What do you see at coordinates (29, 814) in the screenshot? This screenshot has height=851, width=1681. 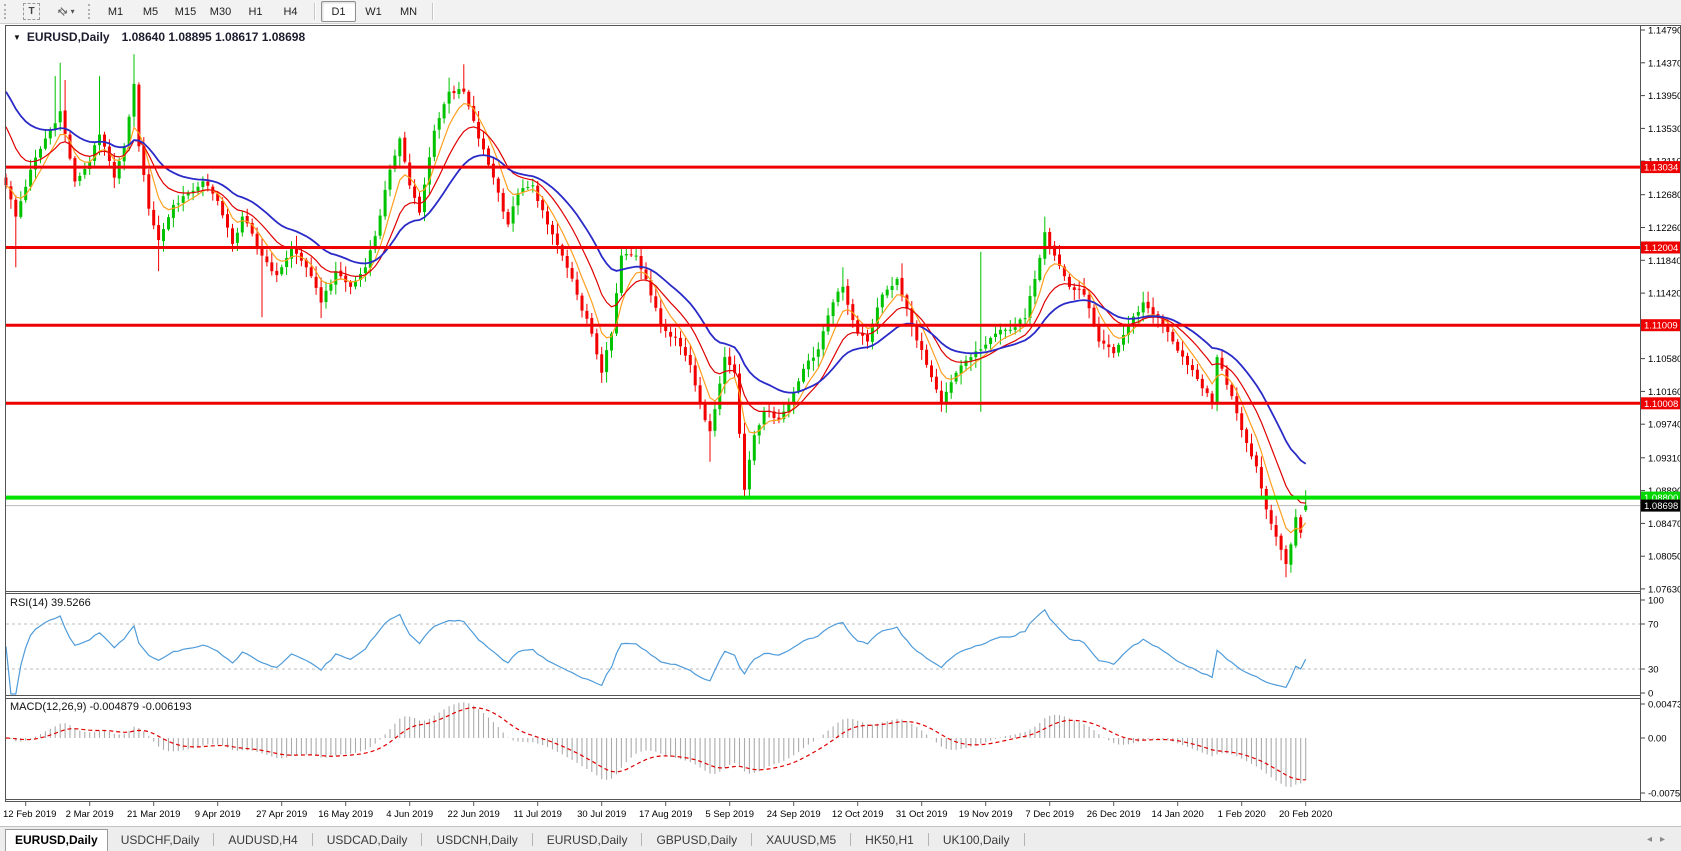 I see `svg-text: 12 Feb 2019` at bounding box center [29, 814].